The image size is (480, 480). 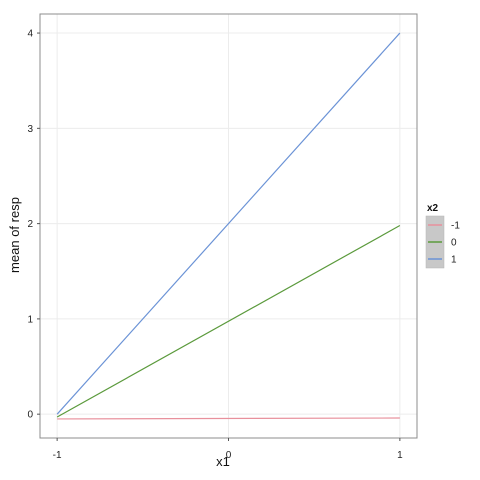 What do you see at coordinates (433, 208) in the screenshot?
I see `legend-title: x2` at bounding box center [433, 208].